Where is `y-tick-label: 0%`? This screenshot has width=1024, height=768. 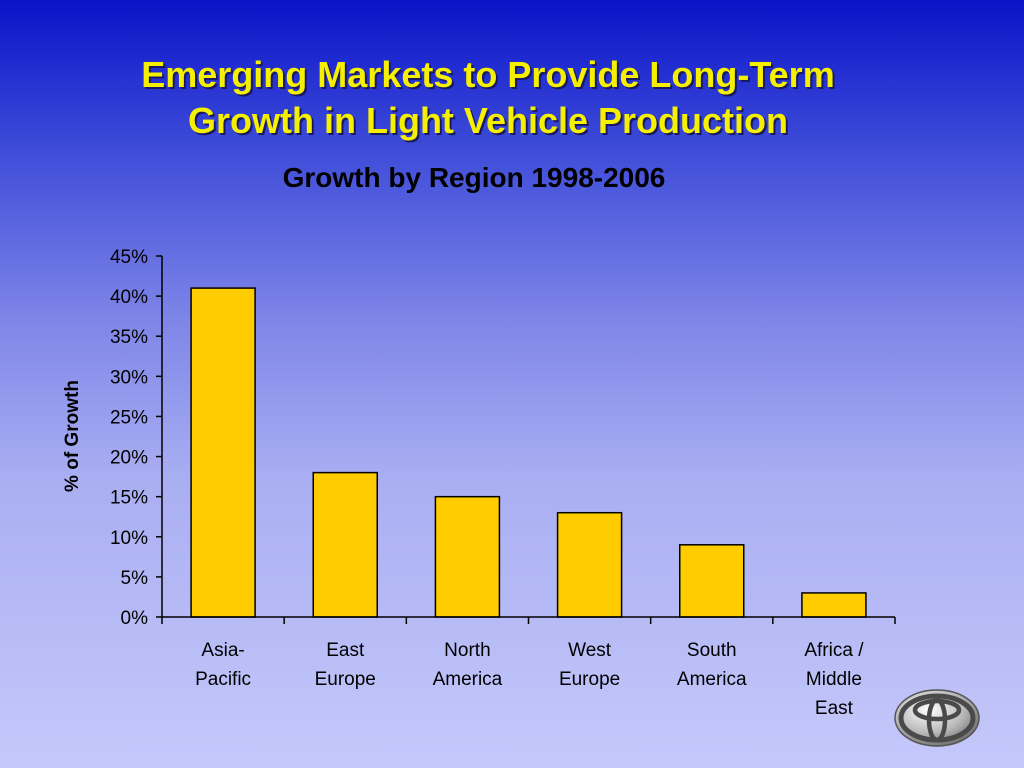 y-tick-label: 0% is located at coordinates (135, 618).